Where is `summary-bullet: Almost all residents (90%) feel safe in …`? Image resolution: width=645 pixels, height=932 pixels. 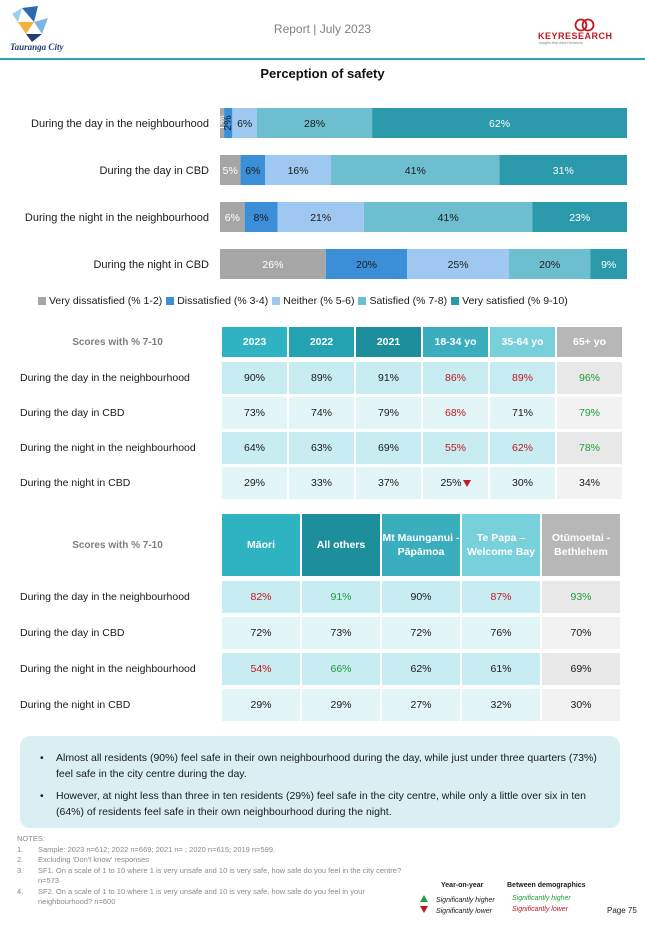 summary-bullet: Almost all residents (90%) feel safe in … is located at coordinates (320, 766).